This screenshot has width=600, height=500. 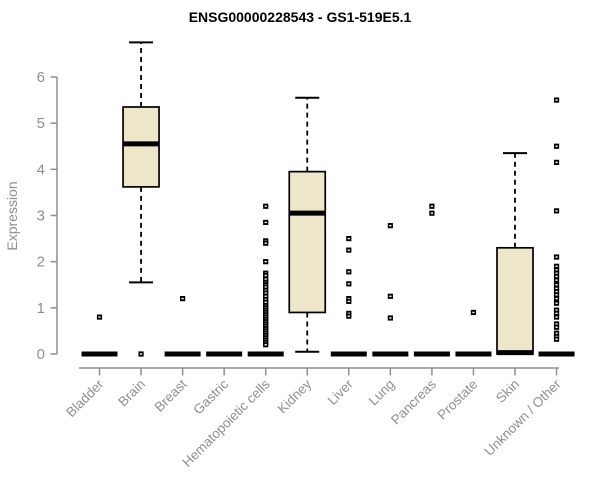 What do you see at coordinates (171, 395) in the screenshot?
I see `x-category-label: Breast` at bounding box center [171, 395].